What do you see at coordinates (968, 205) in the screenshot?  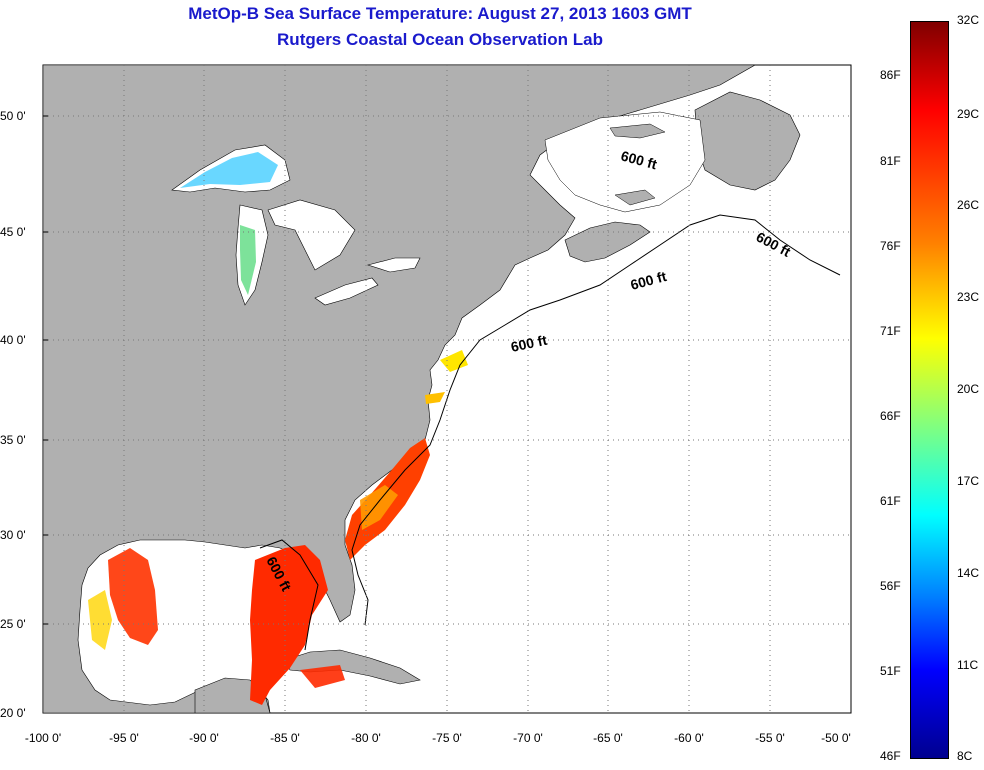 I see `colorbar-celsius-label: 26C` at bounding box center [968, 205].